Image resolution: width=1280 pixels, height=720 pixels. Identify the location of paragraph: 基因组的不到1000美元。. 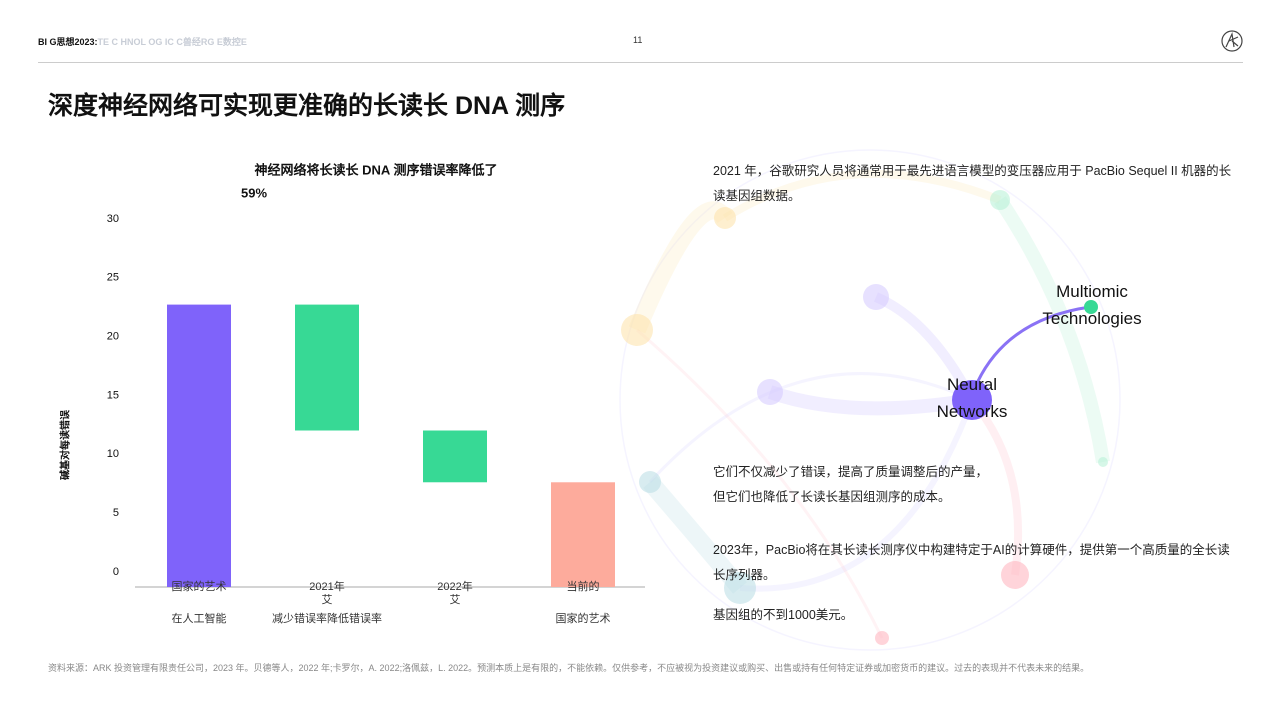
(783, 615).